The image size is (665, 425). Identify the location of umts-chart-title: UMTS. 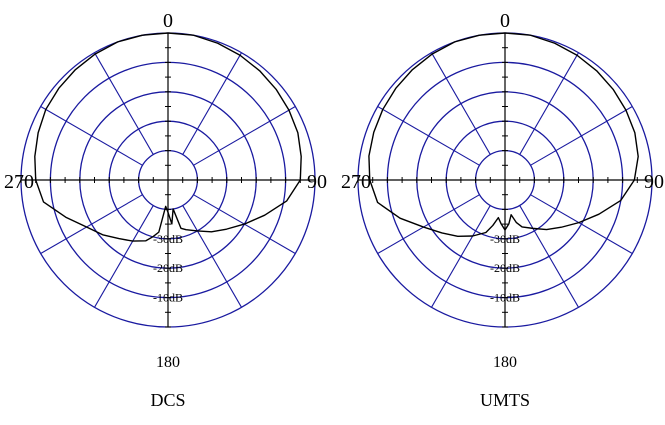
(505, 400).